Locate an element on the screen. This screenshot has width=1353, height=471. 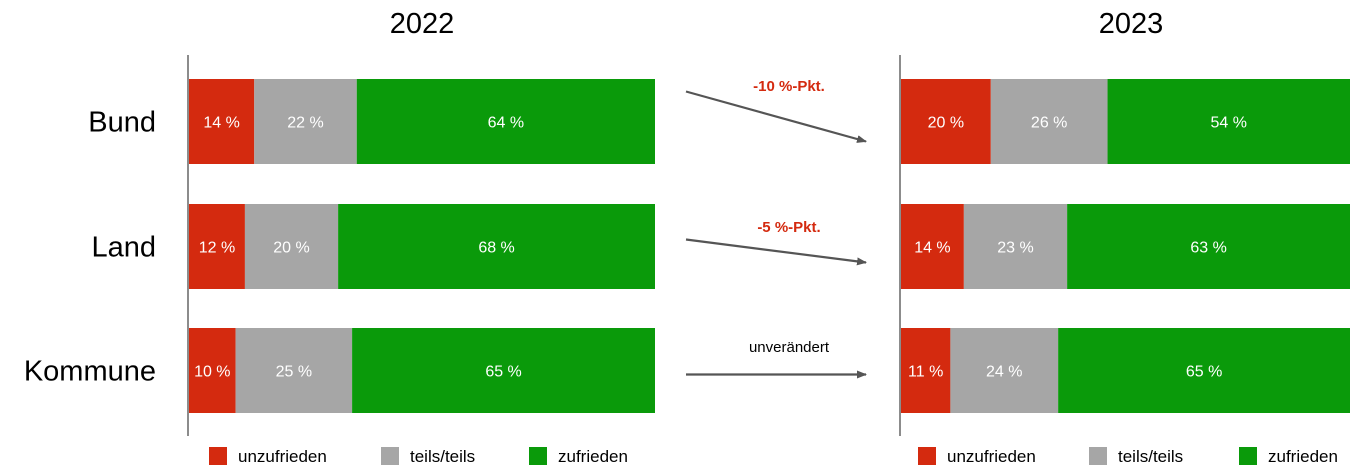
data-label-2023-bund-teils-teils: 26 % is located at coordinates (1049, 123).